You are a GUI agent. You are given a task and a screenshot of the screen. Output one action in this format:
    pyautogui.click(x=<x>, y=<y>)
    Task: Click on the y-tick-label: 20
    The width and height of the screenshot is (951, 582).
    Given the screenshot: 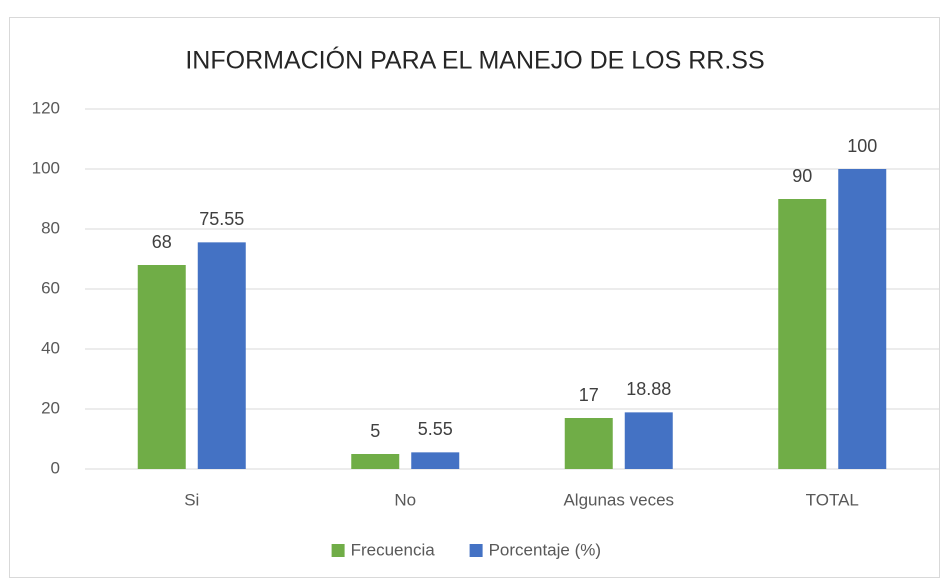 What is the action you would take?
    pyautogui.click(x=50, y=407)
    